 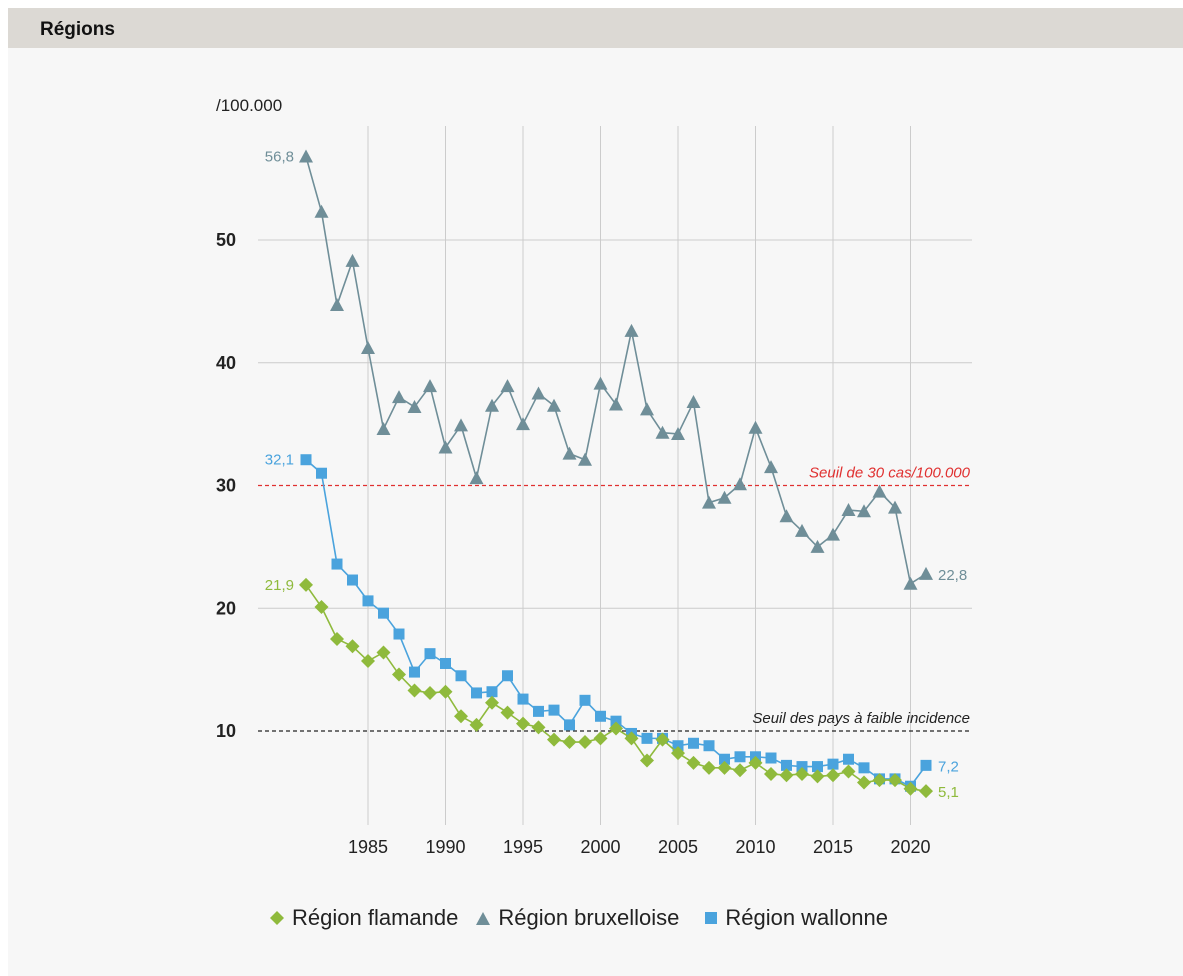 What do you see at coordinates (861, 718) in the screenshot?
I see `threshold-label-10: Seuil des pays à faible incidence` at bounding box center [861, 718].